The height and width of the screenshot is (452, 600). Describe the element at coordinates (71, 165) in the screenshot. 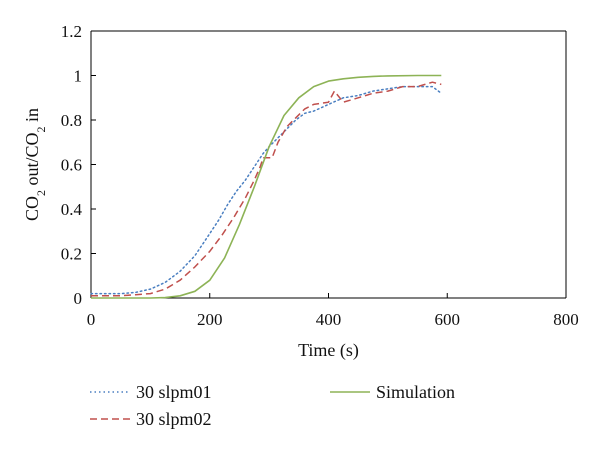

I see `y-tick-label: 0.6` at that location.